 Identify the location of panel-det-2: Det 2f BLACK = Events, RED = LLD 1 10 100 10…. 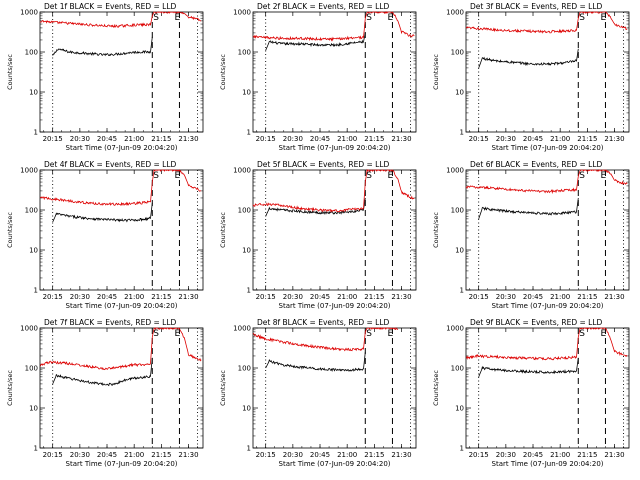
(318, 77).